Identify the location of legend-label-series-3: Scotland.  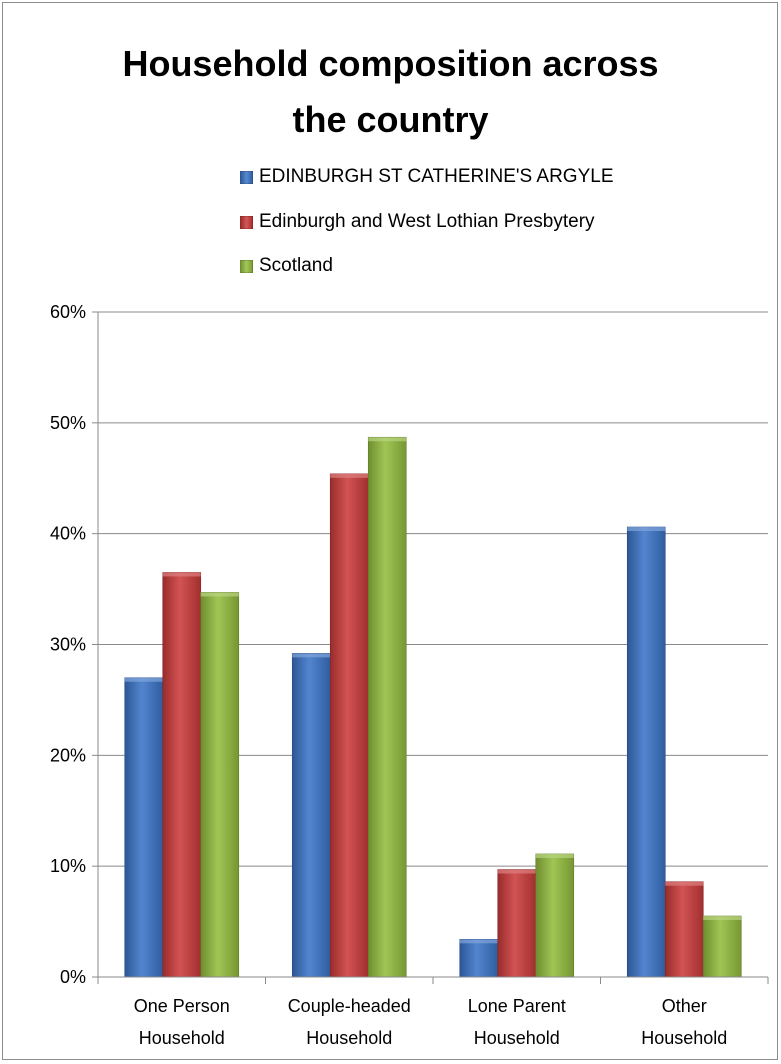
(296, 265).